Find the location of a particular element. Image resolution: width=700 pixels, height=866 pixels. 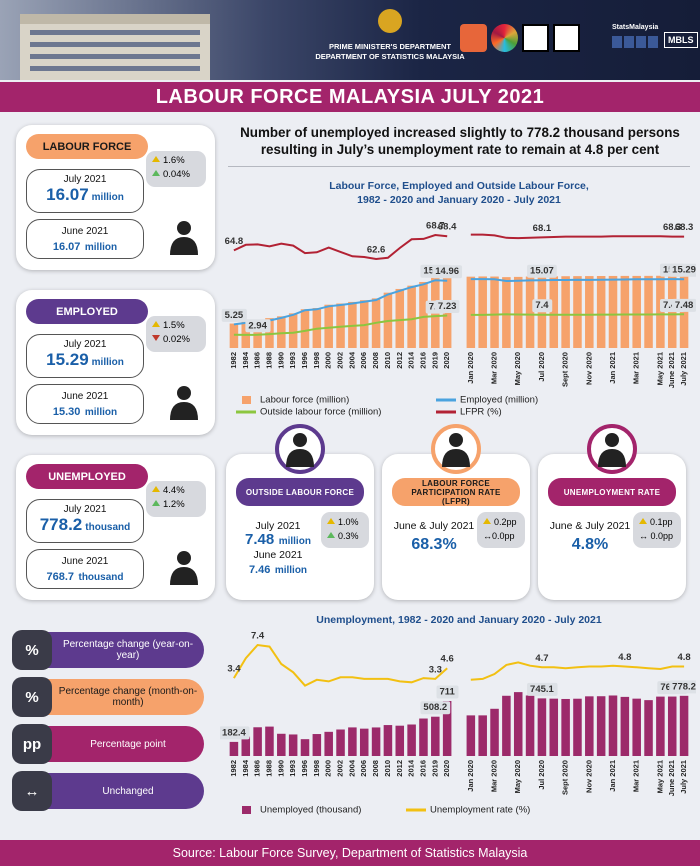

value: 15.30 is located at coordinates (66, 412).